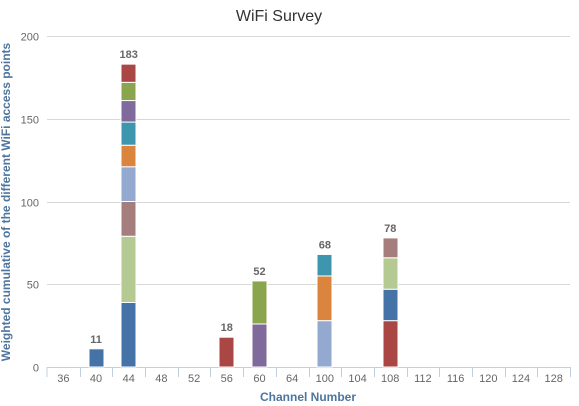 This screenshot has width=579, height=406. I want to click on x-tick-label: 44, so click(129, 379).